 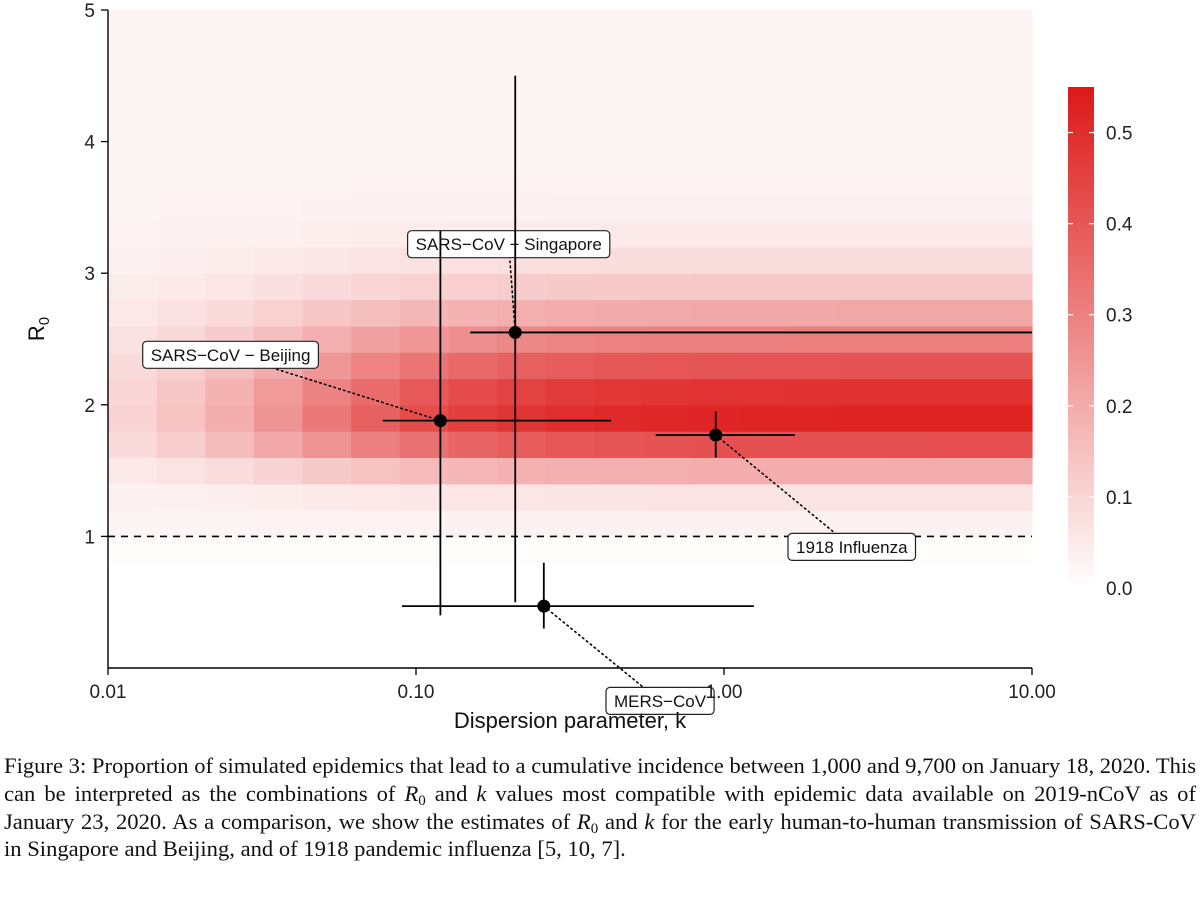 What do you see at coordinates (660, 701) in the screenshot?
I see `point-label-3: MERS−CoV` at bounding box center [660, 701].